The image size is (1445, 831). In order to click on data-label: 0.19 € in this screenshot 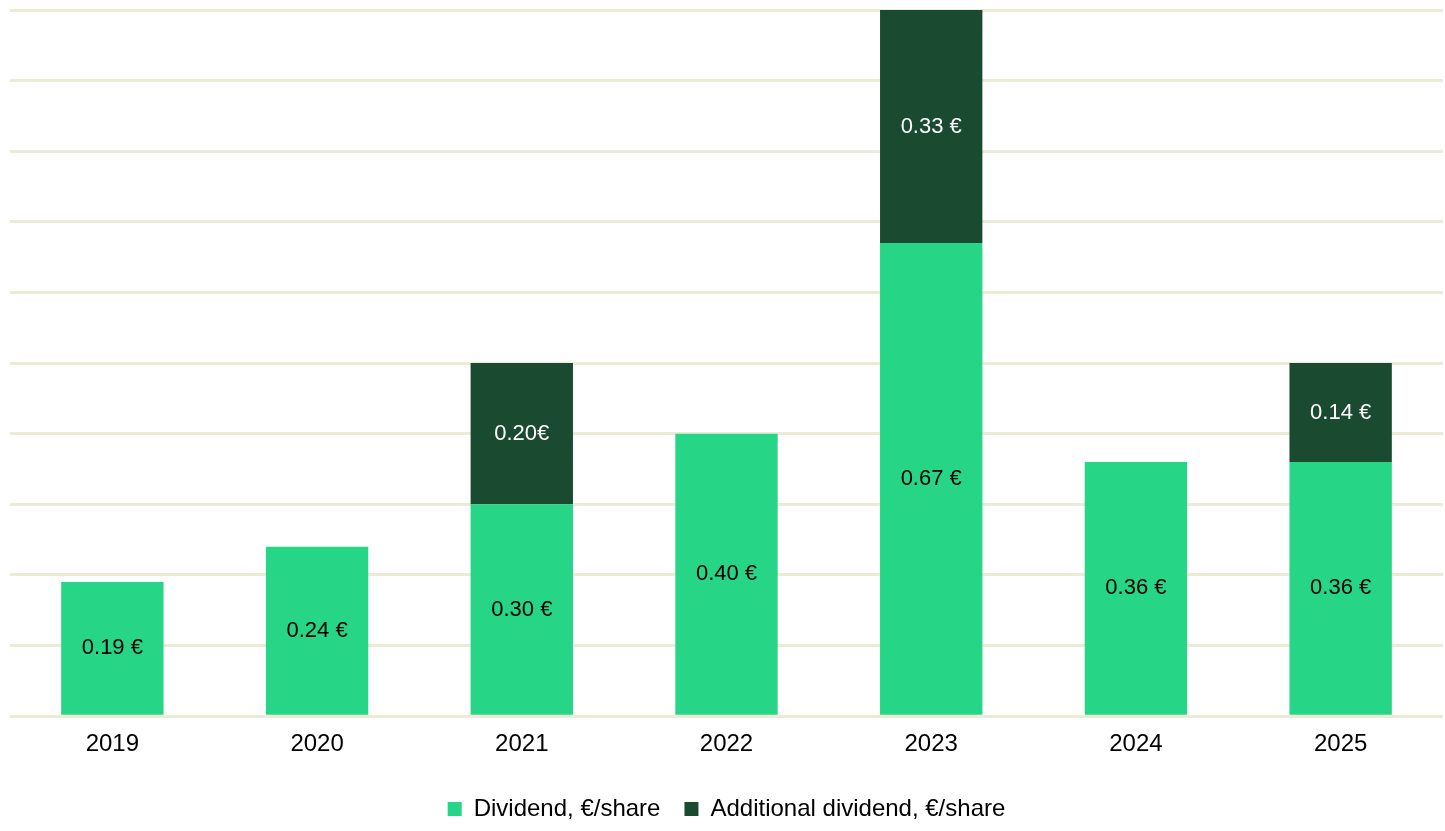, I will do `click(112, 647)`.